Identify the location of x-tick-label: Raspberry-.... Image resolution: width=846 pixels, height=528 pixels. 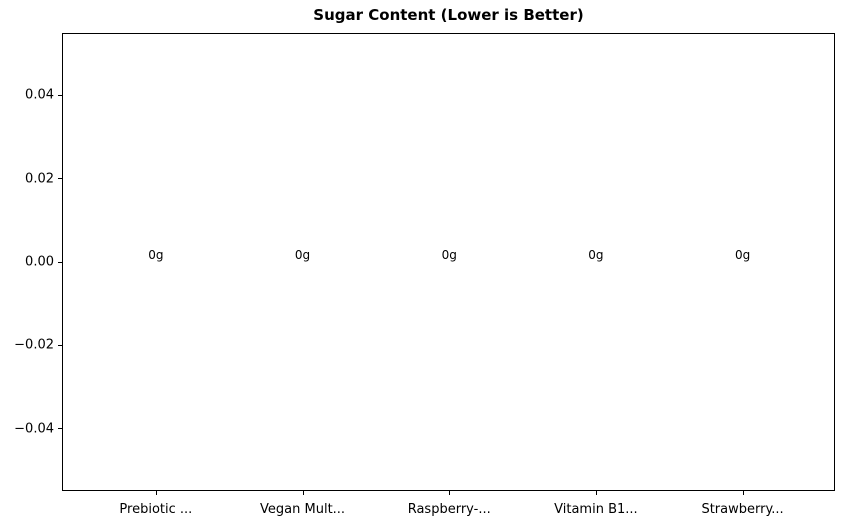
(449, 509).